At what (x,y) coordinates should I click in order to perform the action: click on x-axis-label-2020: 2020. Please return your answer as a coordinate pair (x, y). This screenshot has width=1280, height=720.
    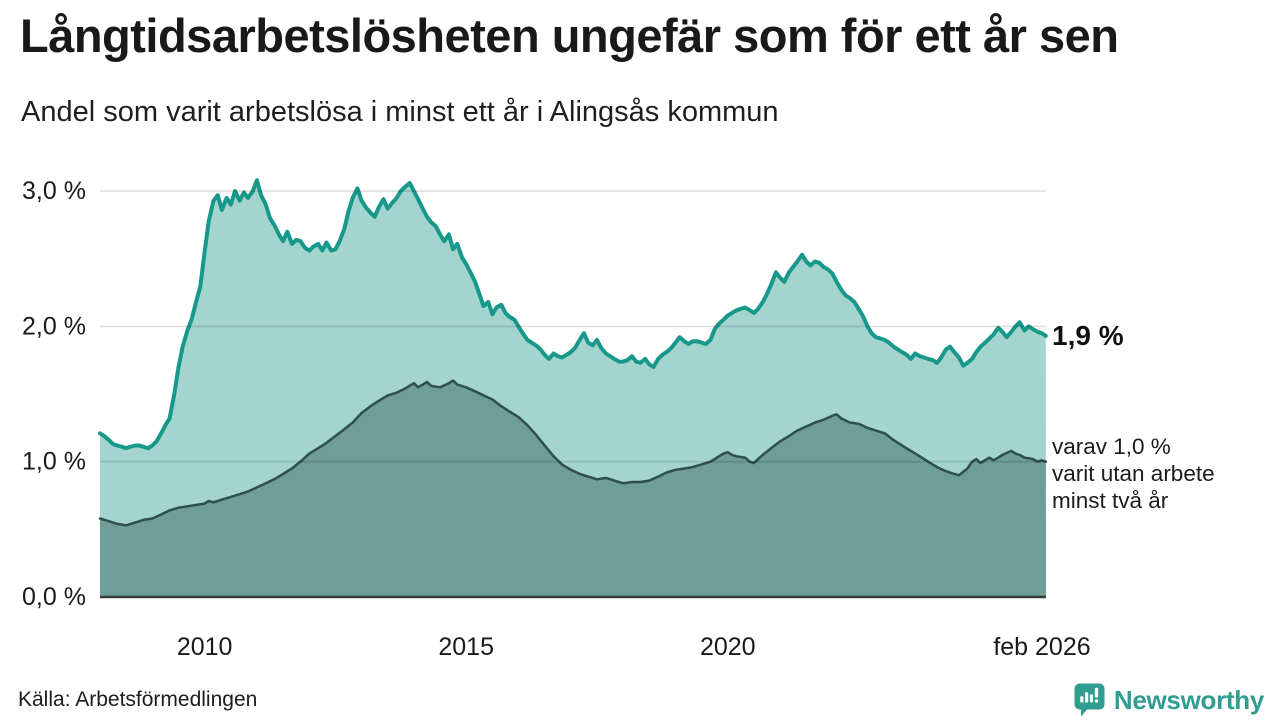
    Looking at the image, I should click on (728, 647).